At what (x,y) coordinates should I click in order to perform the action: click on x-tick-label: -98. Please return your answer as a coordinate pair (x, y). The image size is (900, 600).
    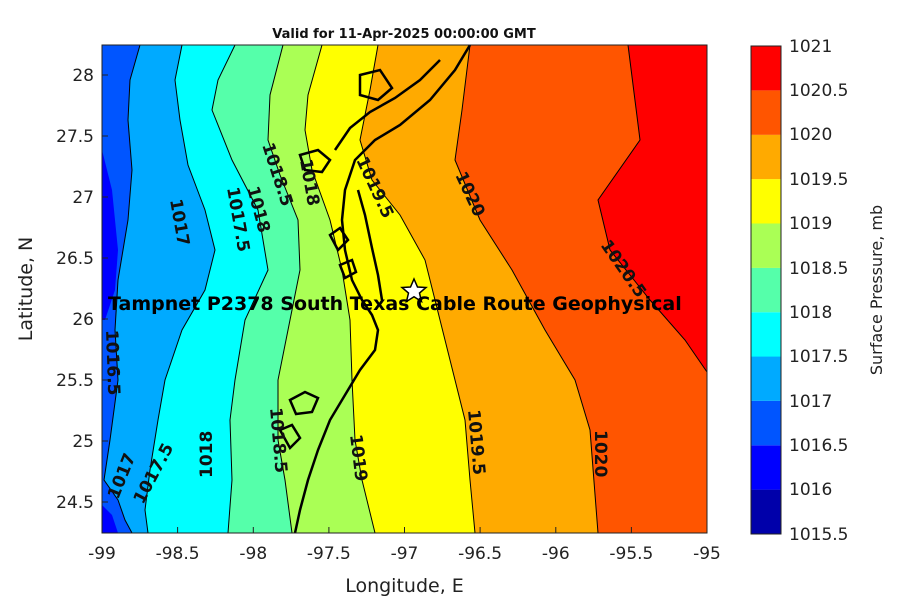
    Looking at the image, I should click on (253, 554).